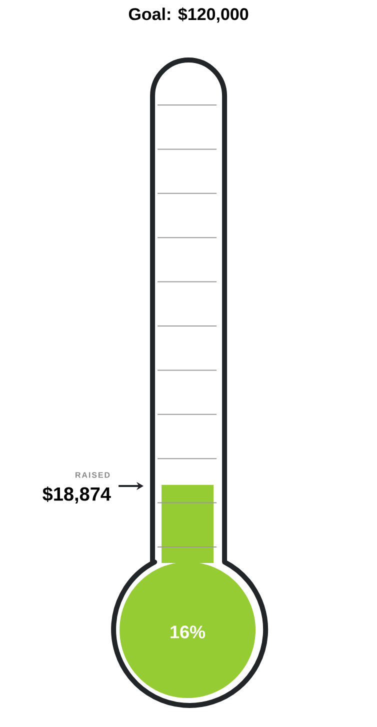 The image size is (377, 727). I want to click on text: $18,874, so click(77, 495).